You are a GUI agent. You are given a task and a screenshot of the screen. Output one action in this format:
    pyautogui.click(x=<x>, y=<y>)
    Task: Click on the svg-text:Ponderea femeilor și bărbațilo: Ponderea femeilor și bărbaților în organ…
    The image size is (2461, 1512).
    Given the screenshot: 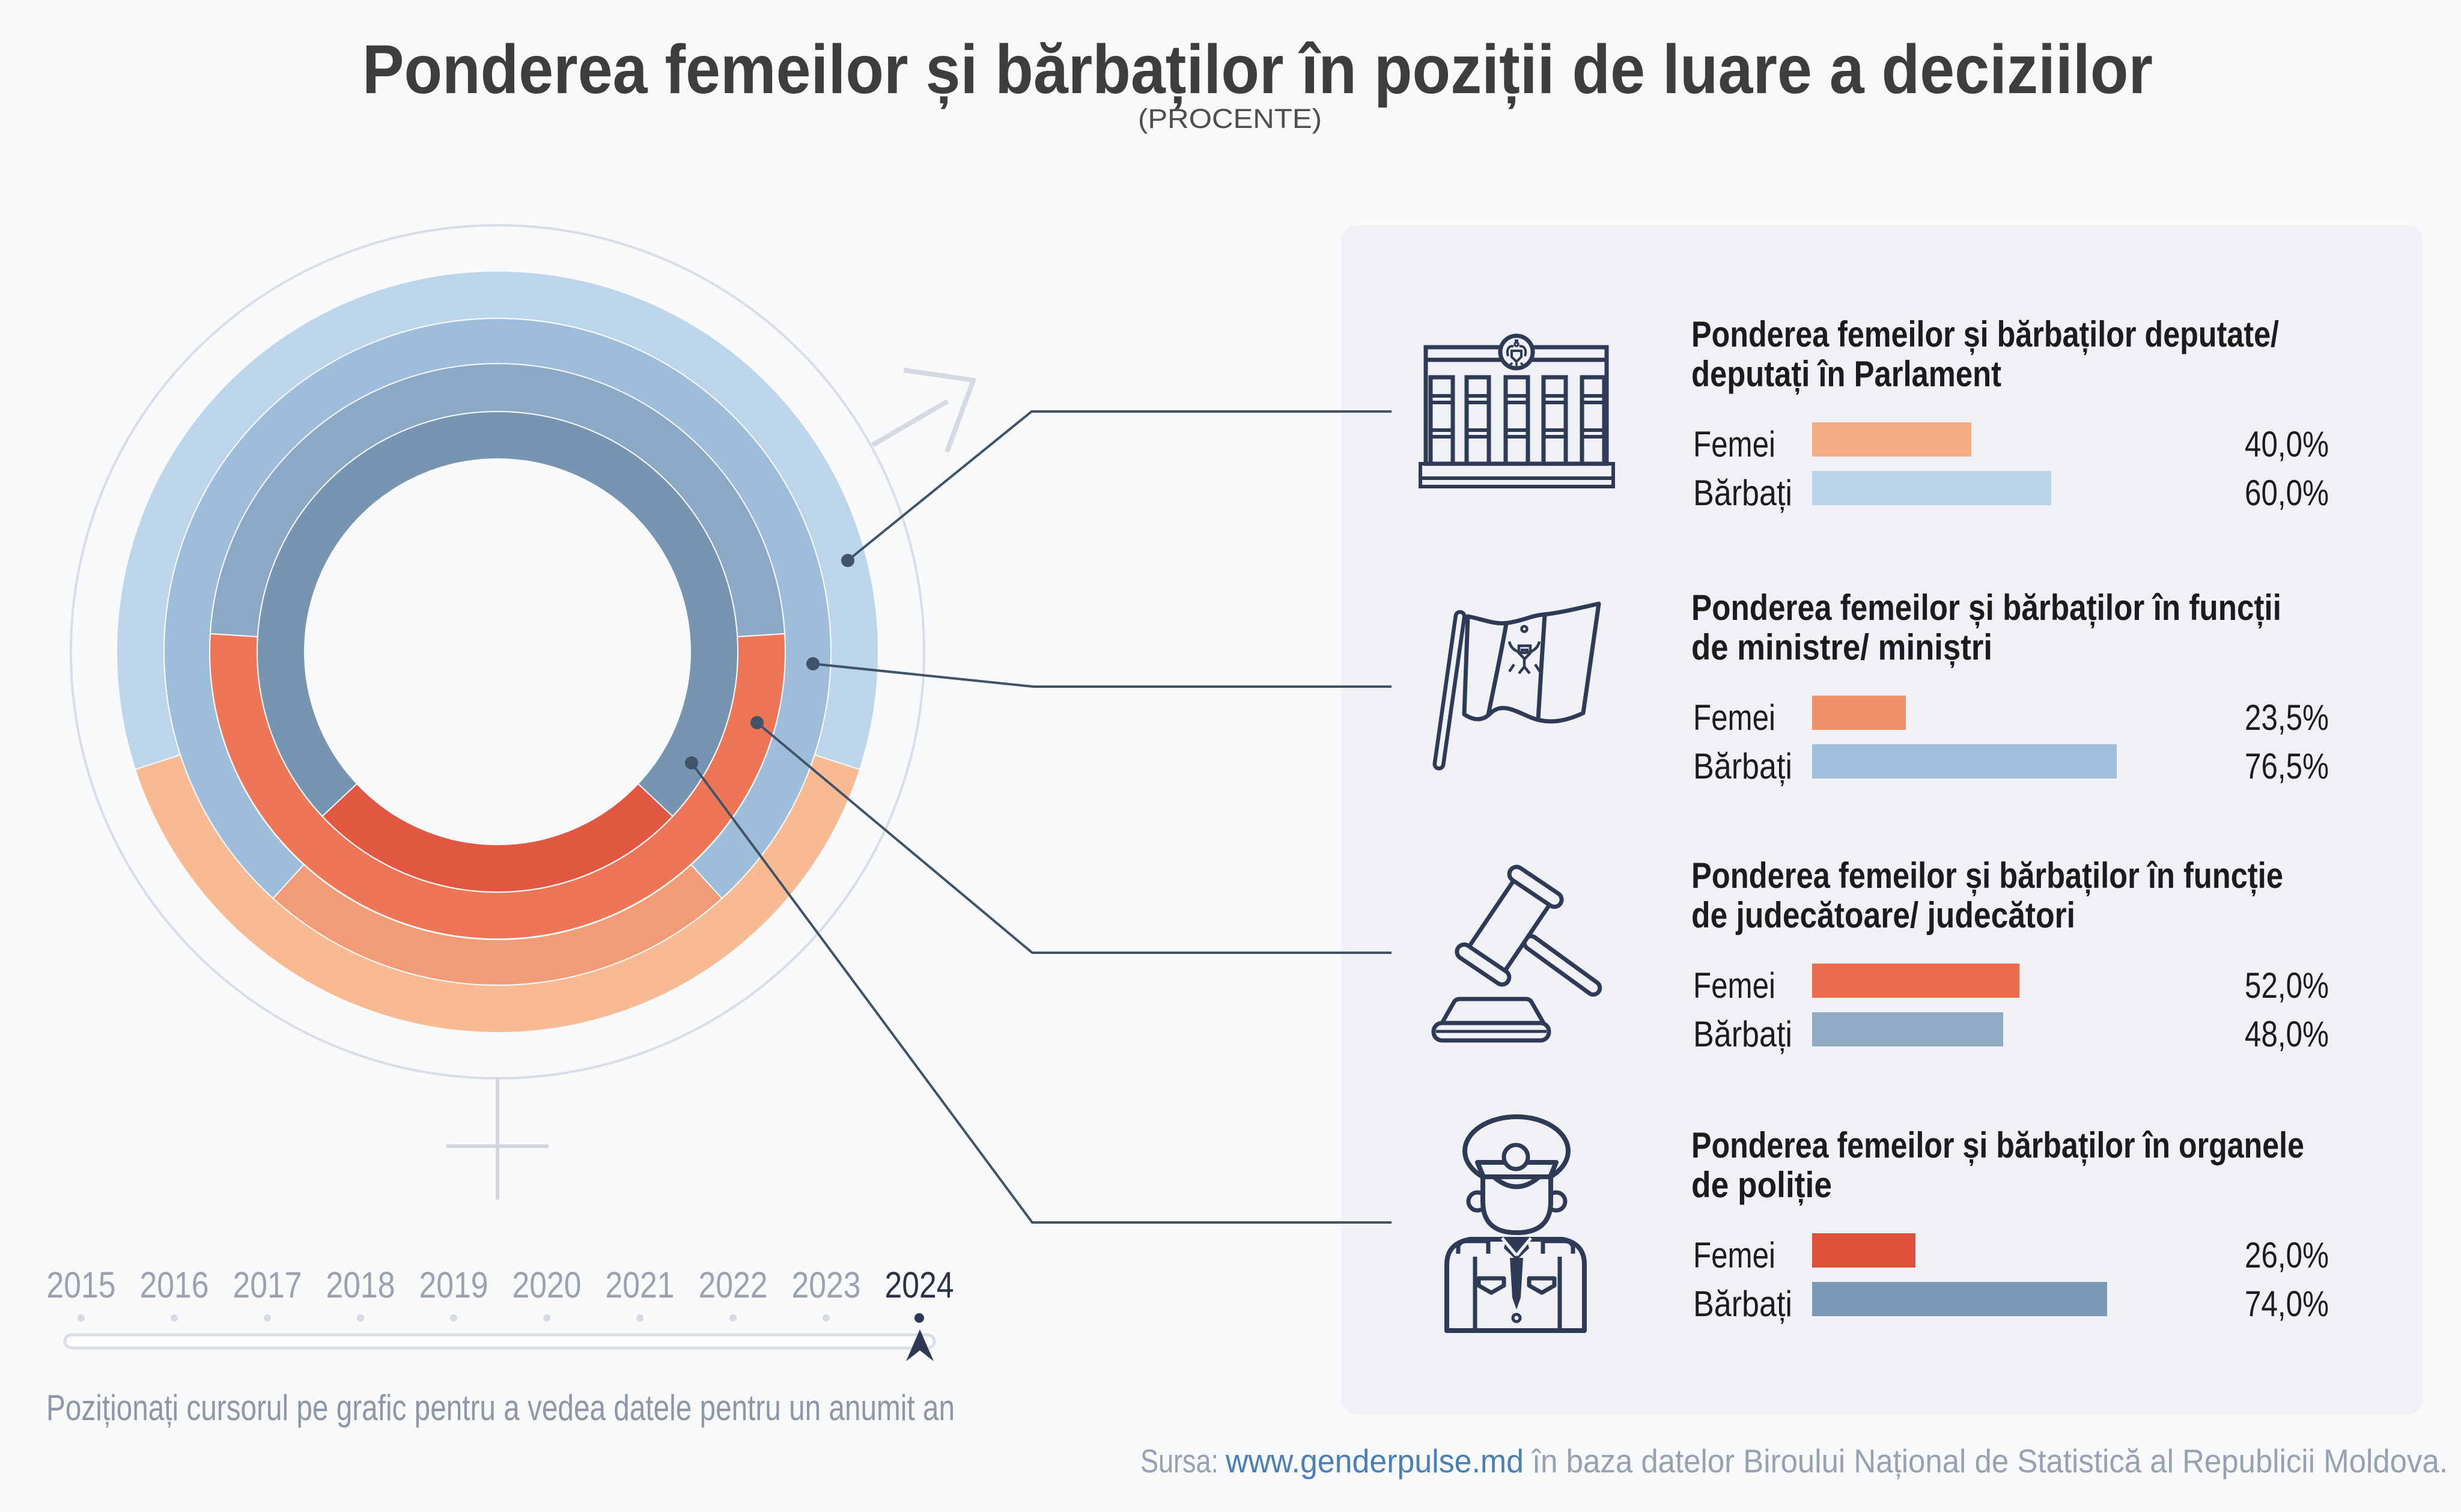 What is the action you would take?
    pyautogui.click(x=1997, y=1145)
    